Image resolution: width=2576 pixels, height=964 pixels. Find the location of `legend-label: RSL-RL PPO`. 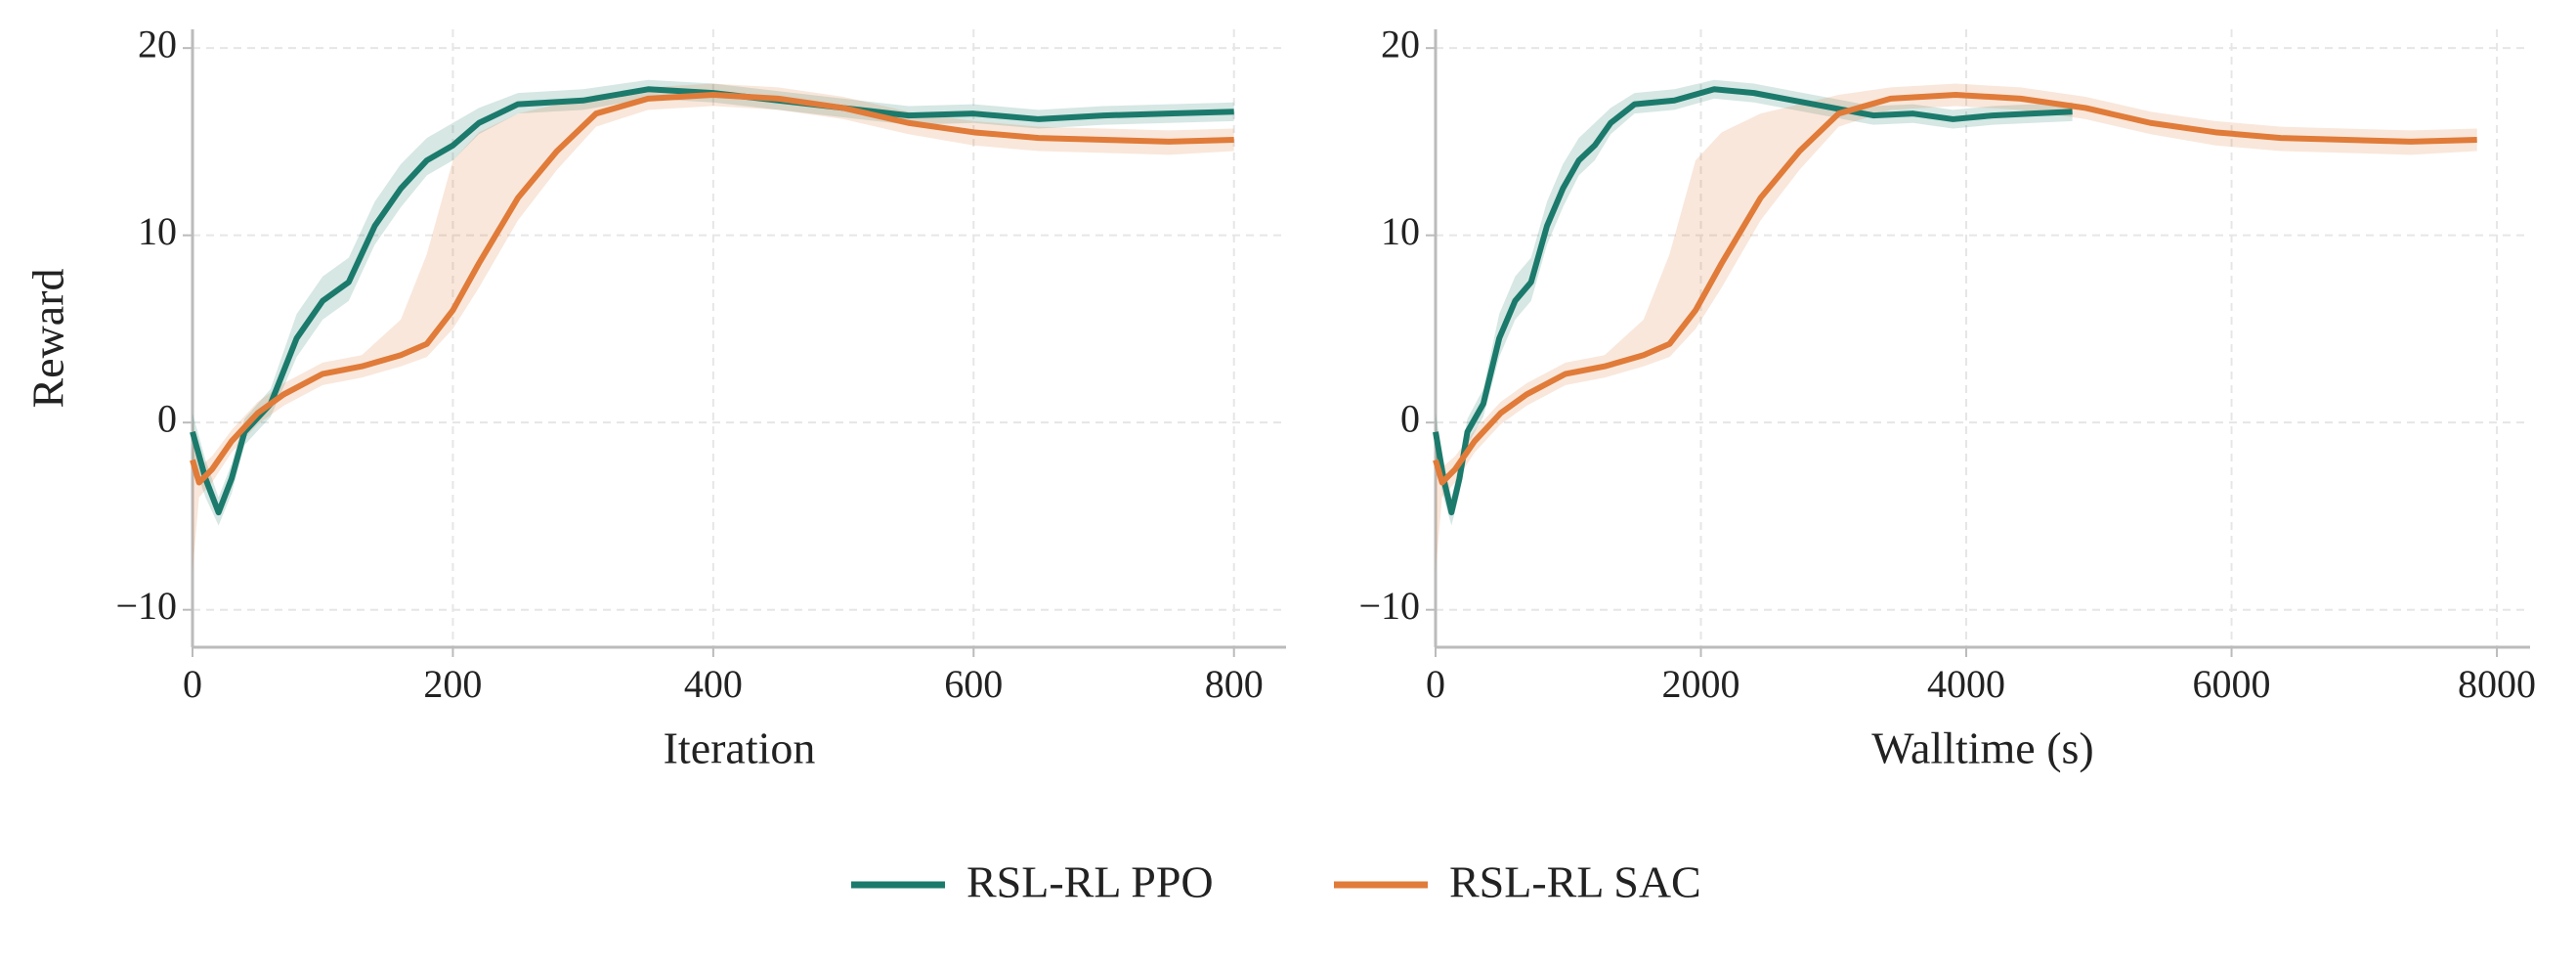

legend-label: RSL-RL PPO is located at coordinates (1090, 882).